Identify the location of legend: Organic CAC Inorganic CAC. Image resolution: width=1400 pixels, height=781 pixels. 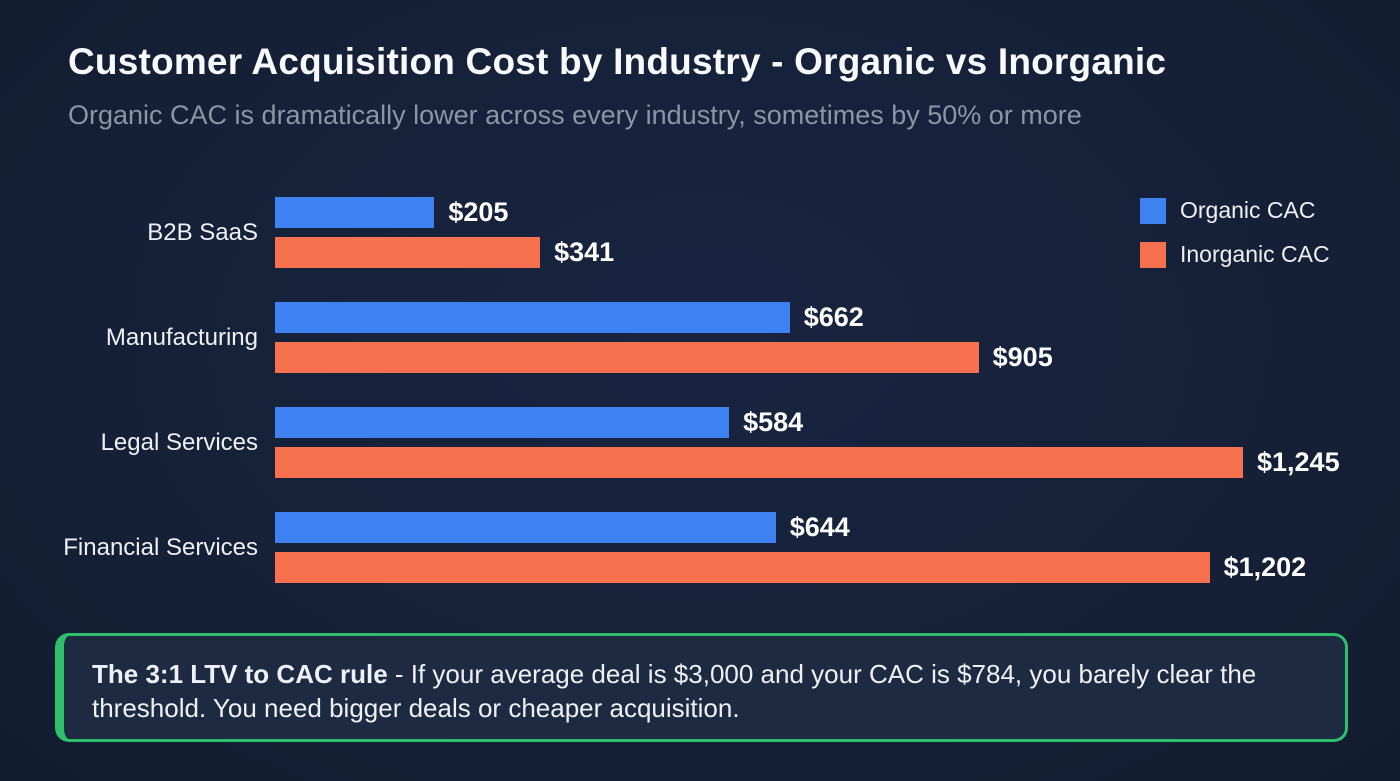
(1235, 232).